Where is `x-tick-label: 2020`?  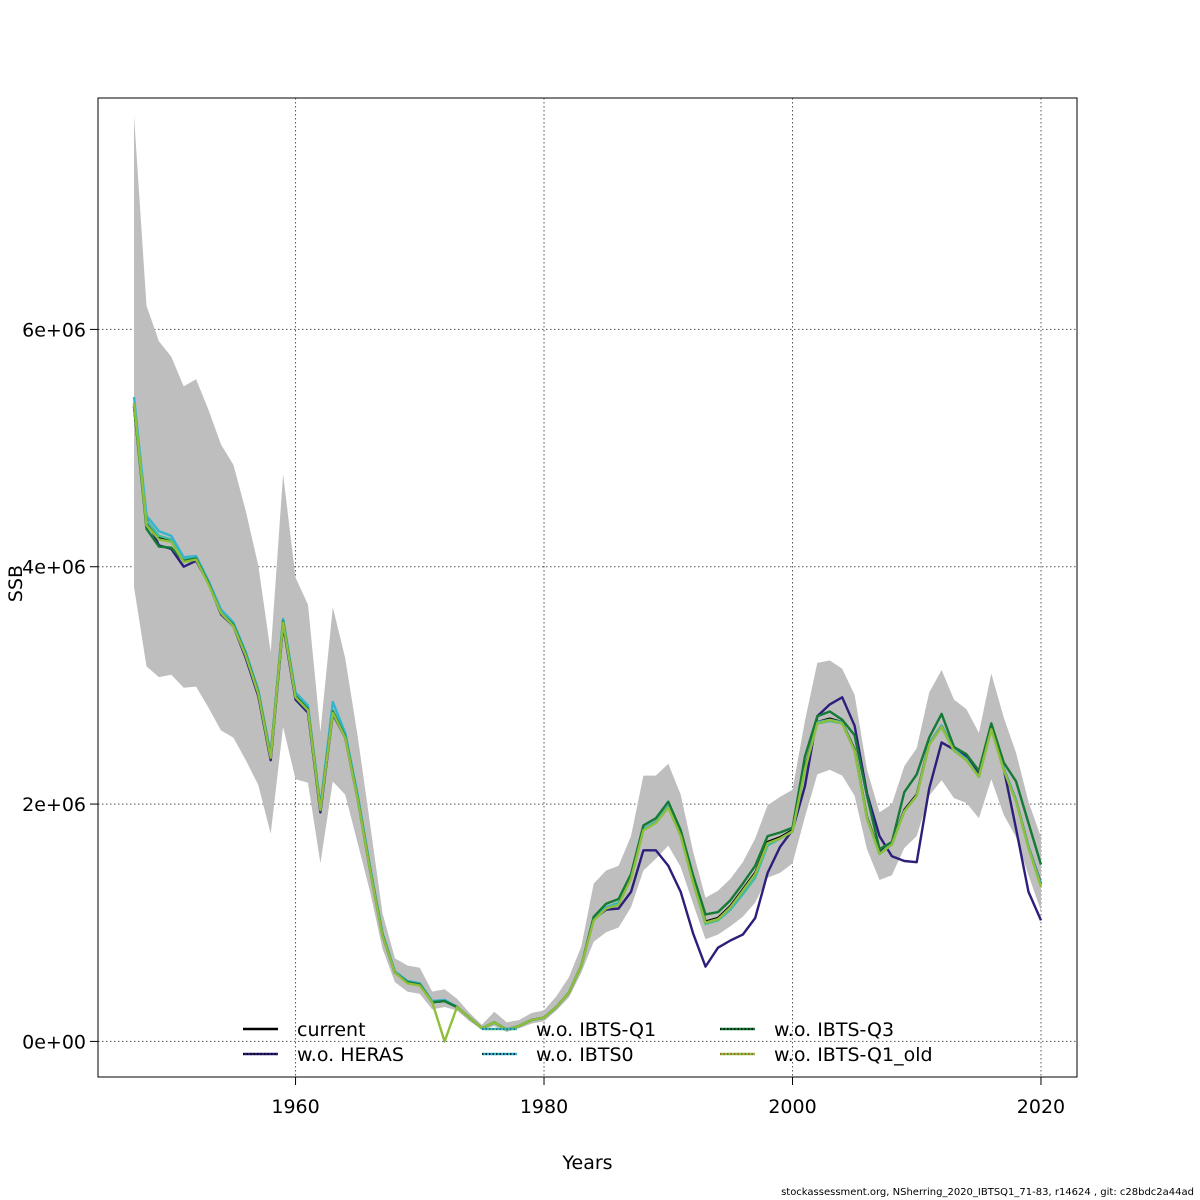
x-tick-label: 2020 is located at coordinates (1041, 1107).